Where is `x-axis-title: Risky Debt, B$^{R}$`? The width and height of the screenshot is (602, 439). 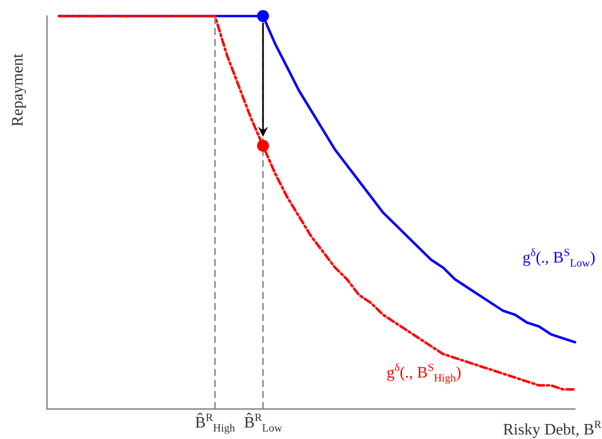
x-axis-title: Risky Debt, B$^{R}$ is located at coordinates (552, 428).